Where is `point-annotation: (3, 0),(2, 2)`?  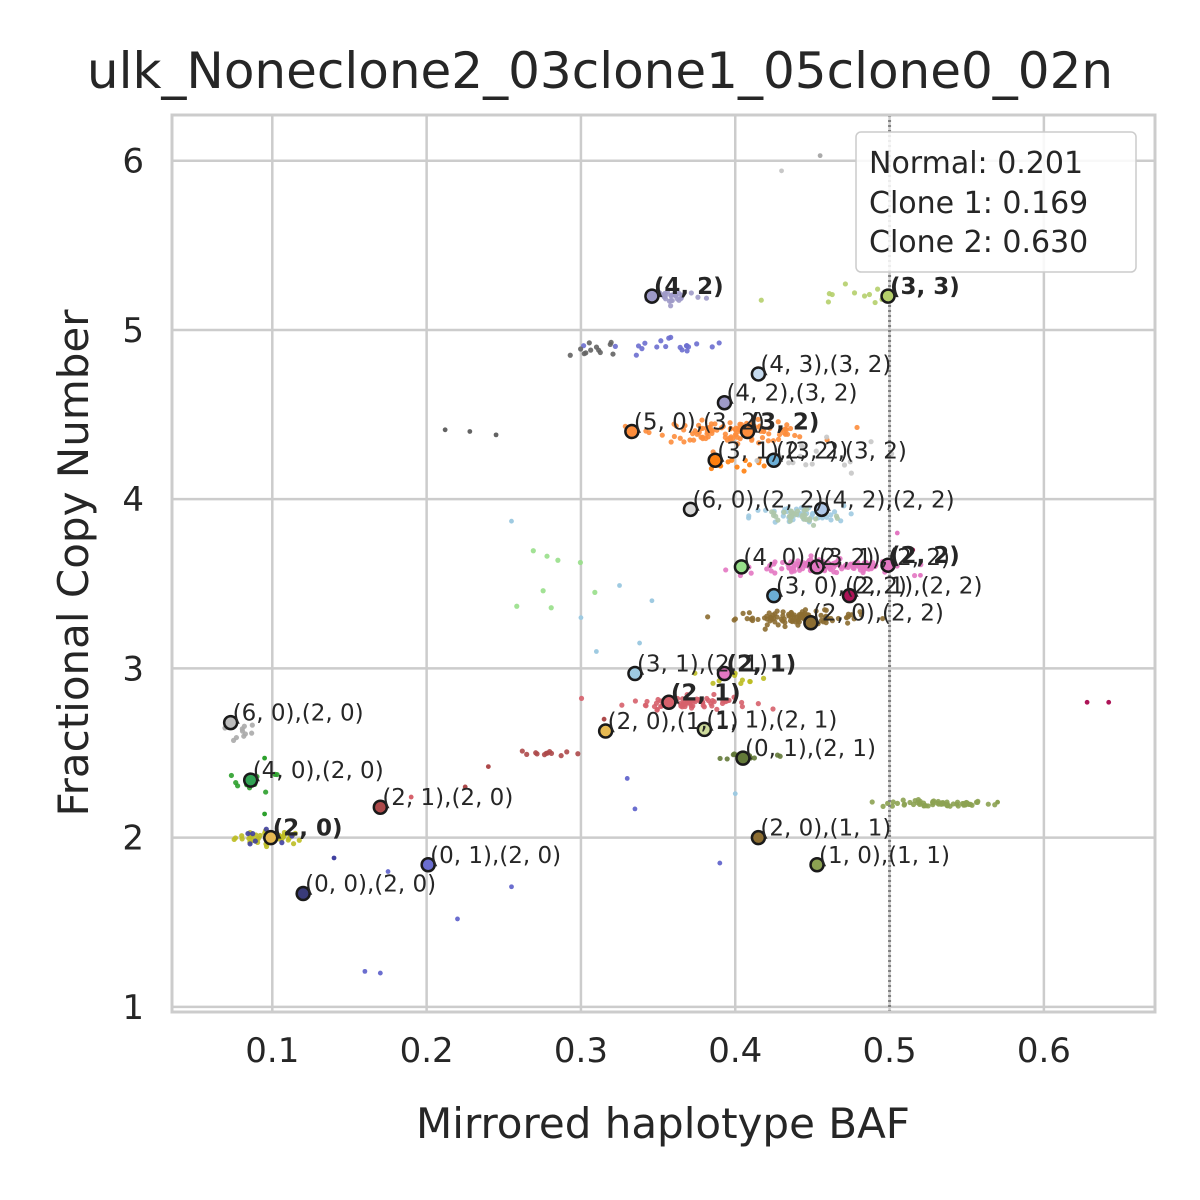 point-annotation: (3, 0),(2, 2) is located at coordinates (841, 587).